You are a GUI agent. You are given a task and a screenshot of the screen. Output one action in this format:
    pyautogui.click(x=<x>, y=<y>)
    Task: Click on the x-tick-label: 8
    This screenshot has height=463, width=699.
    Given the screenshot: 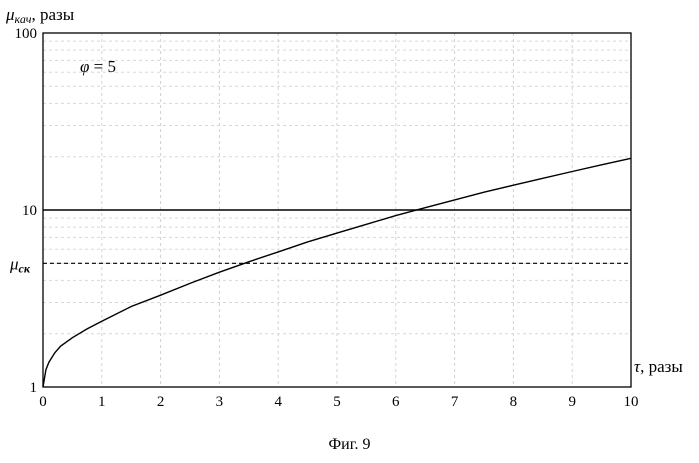 What is the action you would take?
    pyautogui.click(x=514, y=402)
    